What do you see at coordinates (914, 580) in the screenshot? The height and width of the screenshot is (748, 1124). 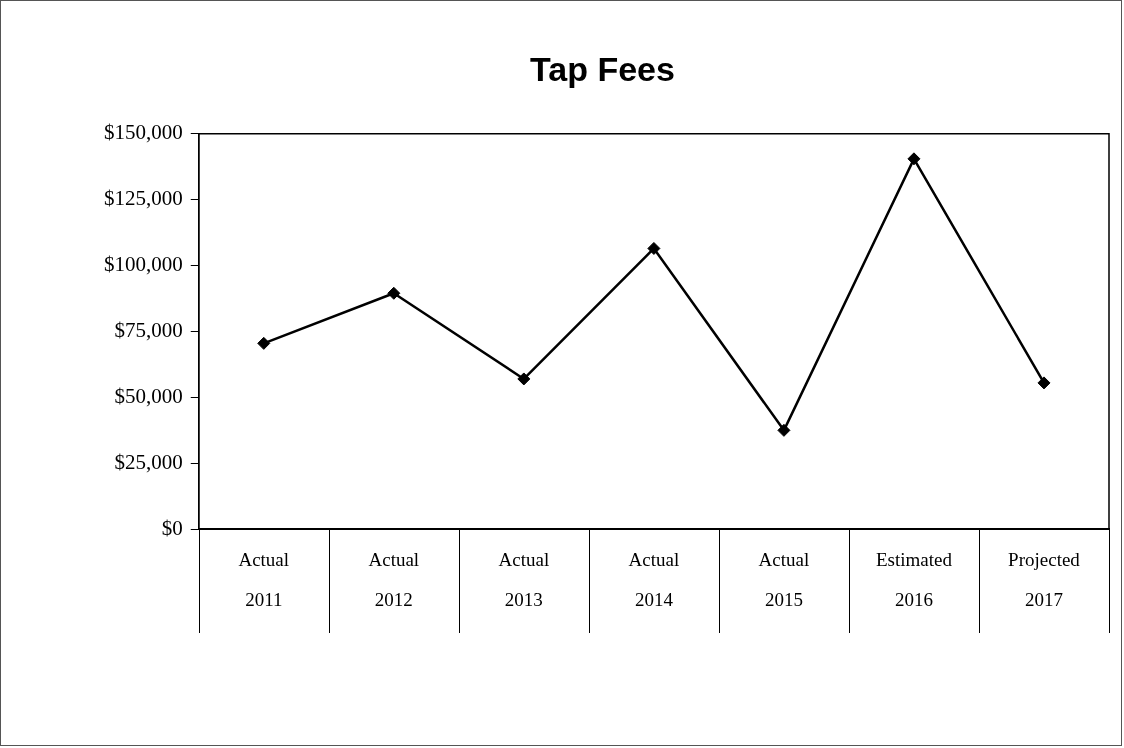 I see `x-tick-label: Estimated 2016` at bounding box center [914, 580].